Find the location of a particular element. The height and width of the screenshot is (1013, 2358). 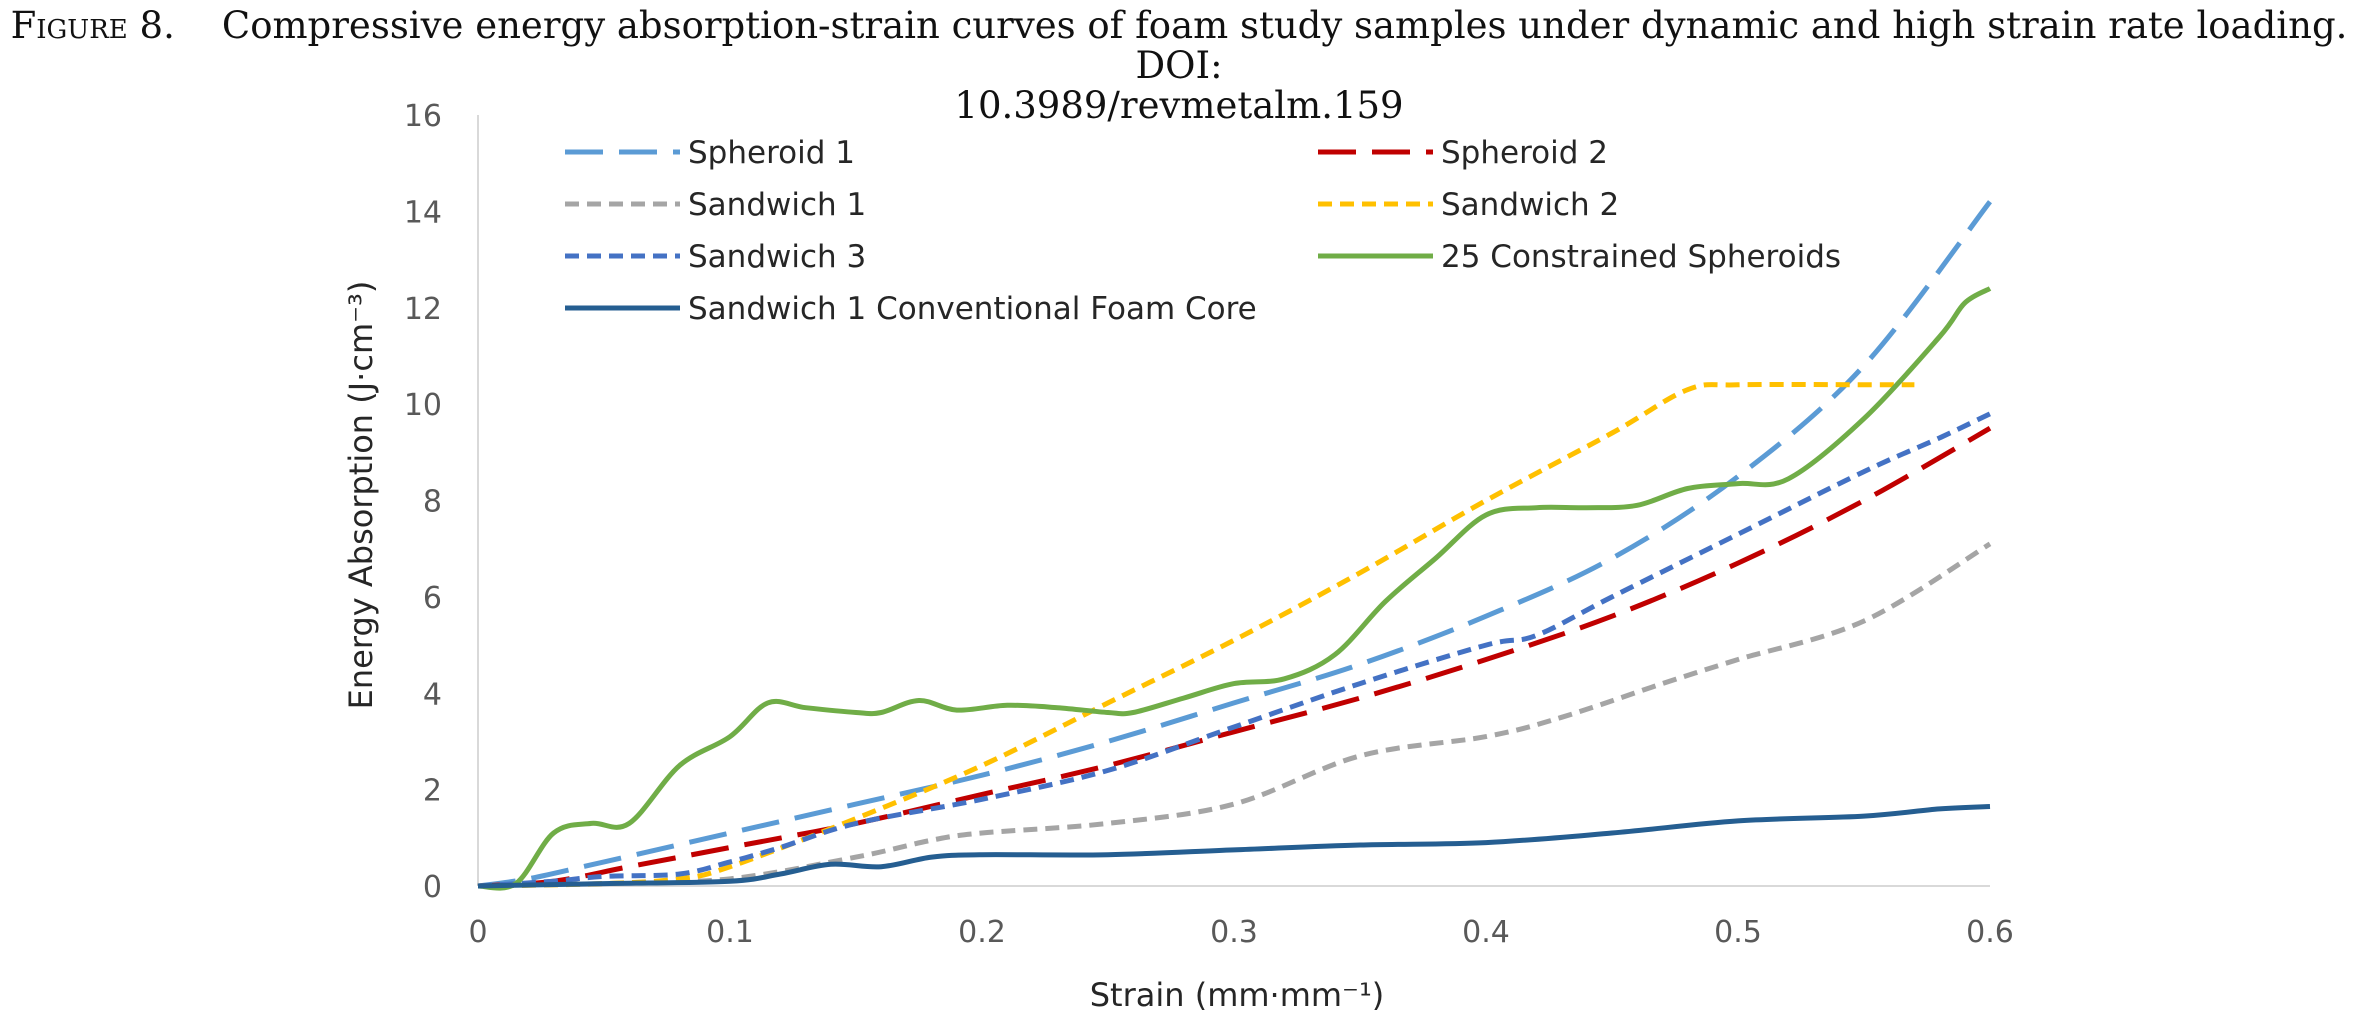

legend-label-25-constrained-spheroids: 25 Constrained Spheroids is located at coordinates (1641, 257).